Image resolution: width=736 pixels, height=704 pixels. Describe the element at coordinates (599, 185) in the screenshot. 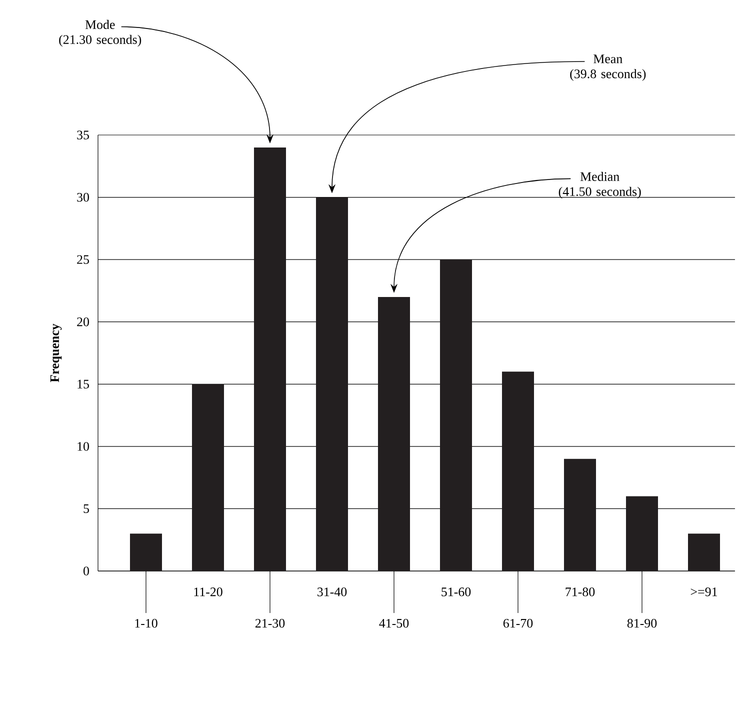

I see `annotation: Median (41.50 seconds)` at that location.